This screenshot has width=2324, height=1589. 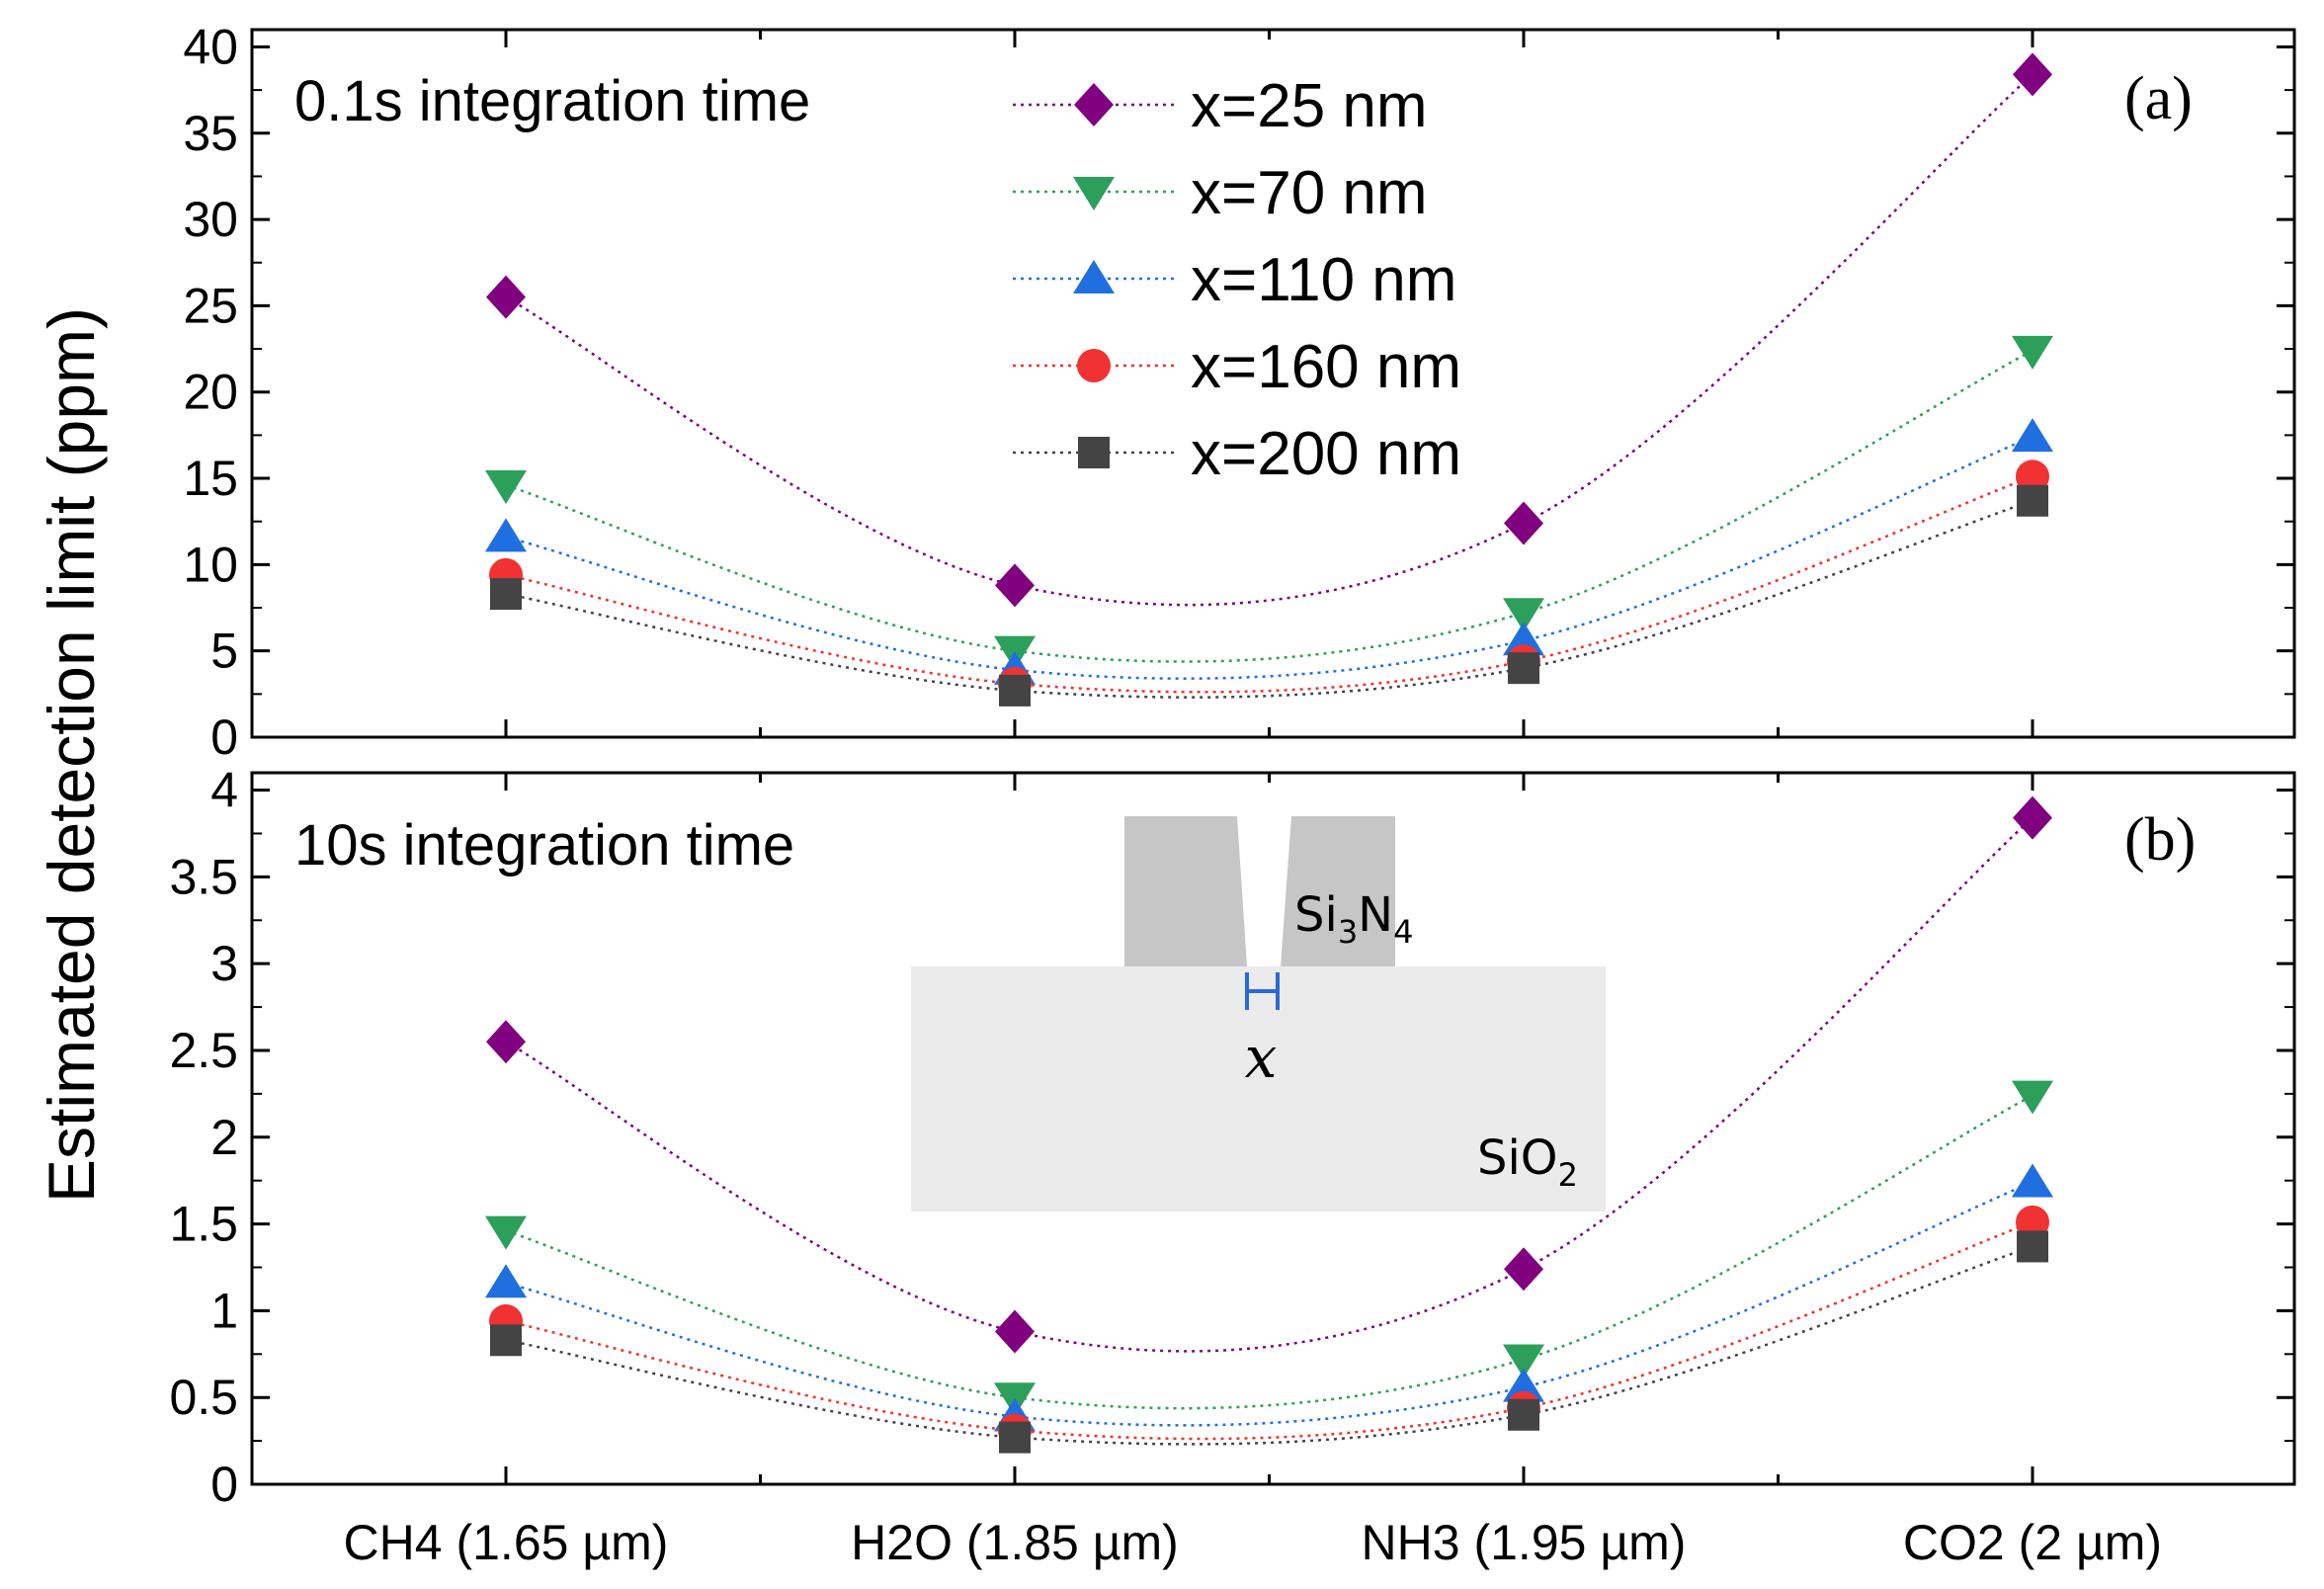 What do you see at coordinates (1527, 1162) in the screenshot?
I see `sio2-label: SiO2` at bounding box center [1527, 1162].